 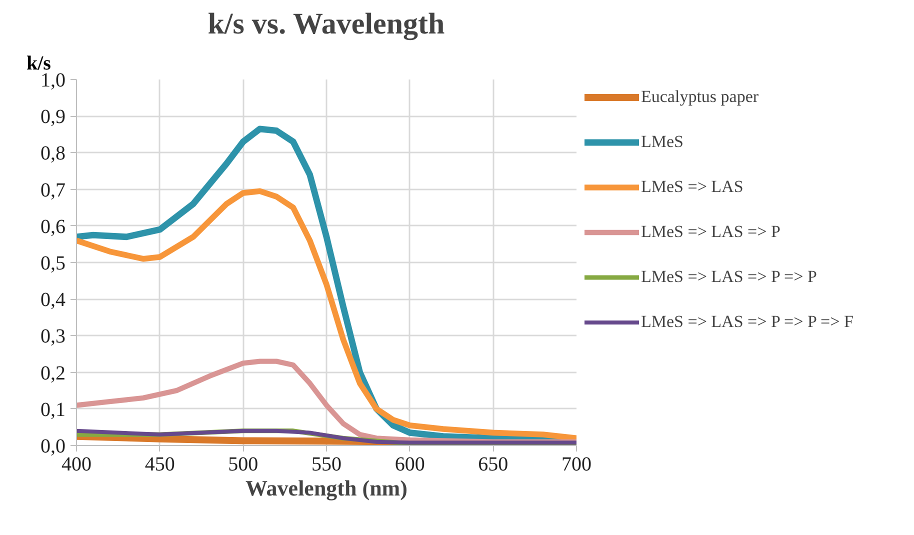 I want to click on y-tick-label: 0,4, so click(x=53, y=300).